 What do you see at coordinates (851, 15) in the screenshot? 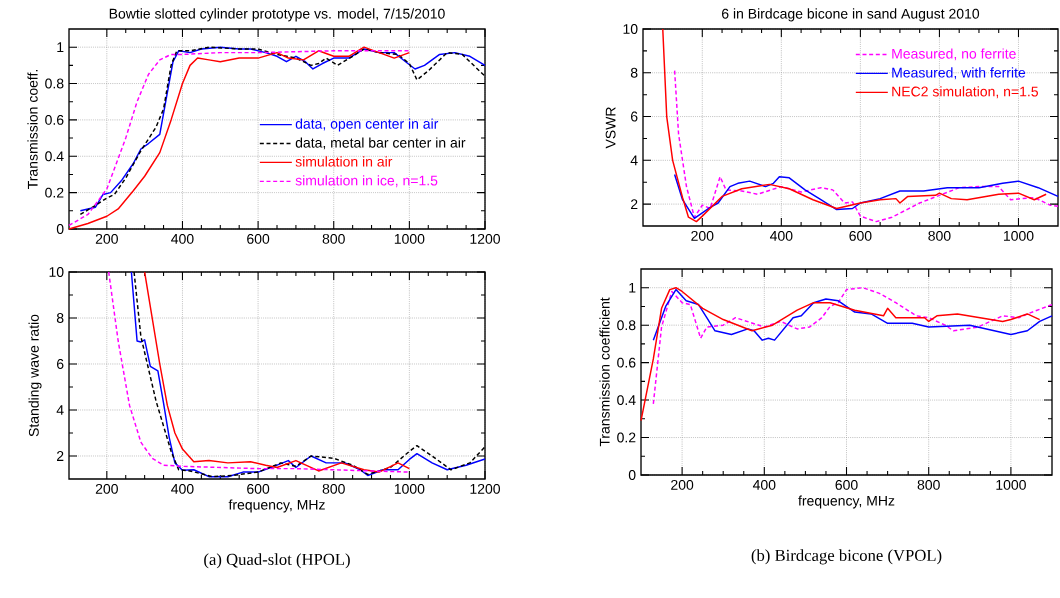
I see `chart-title: 6 in Birdcage bicone in sand August 2010` at bounding box center [851, 15].